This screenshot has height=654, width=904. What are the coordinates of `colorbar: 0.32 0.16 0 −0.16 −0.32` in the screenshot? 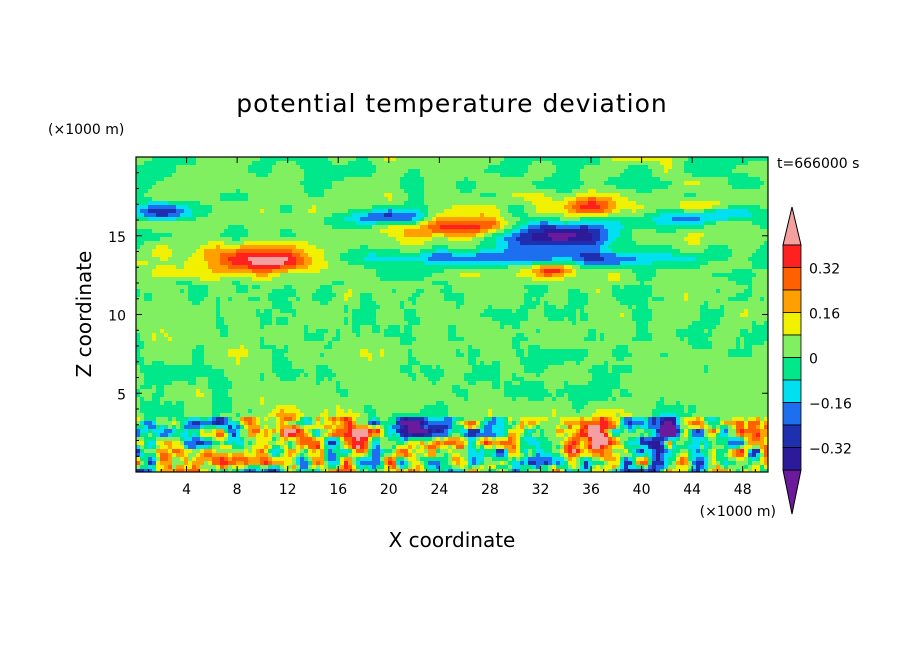 It's located at (817, 360).